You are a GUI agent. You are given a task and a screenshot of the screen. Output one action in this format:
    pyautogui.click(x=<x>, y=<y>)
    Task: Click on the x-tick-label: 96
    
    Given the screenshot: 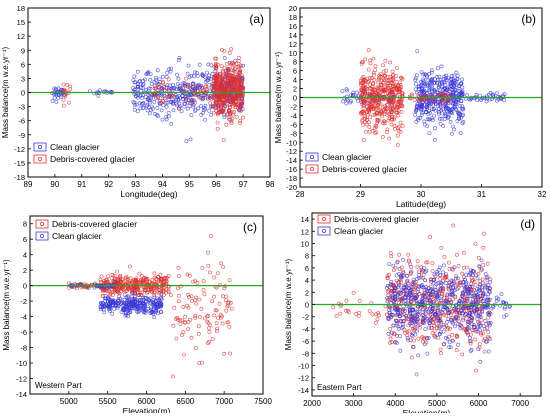 What is the action you would take?
    pyautogui.click(x=216, y=184)
    